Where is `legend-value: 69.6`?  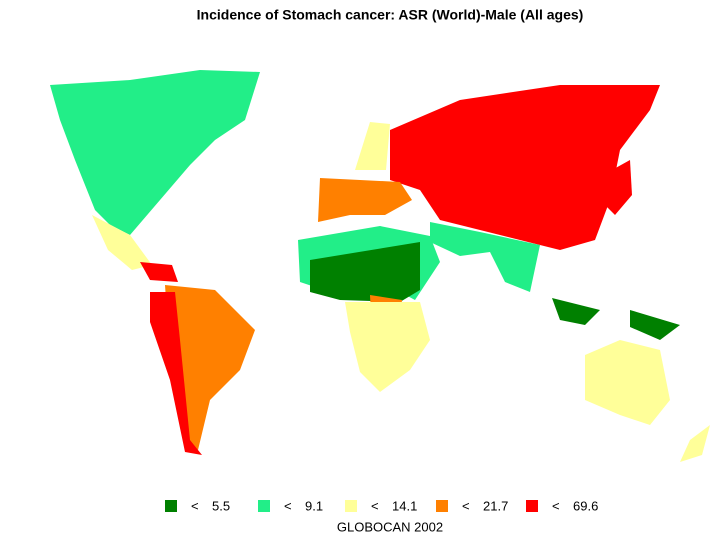
legend-value: 69.6 is located at coordinates (585, 505).